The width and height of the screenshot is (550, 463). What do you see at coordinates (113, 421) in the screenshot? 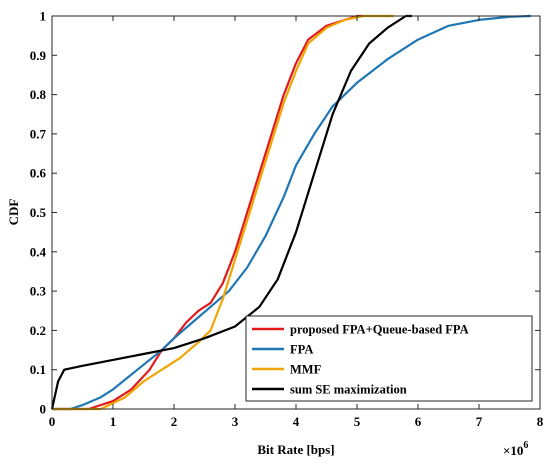
I see `x-tick-label: 1` at bounding box center [113, 421].